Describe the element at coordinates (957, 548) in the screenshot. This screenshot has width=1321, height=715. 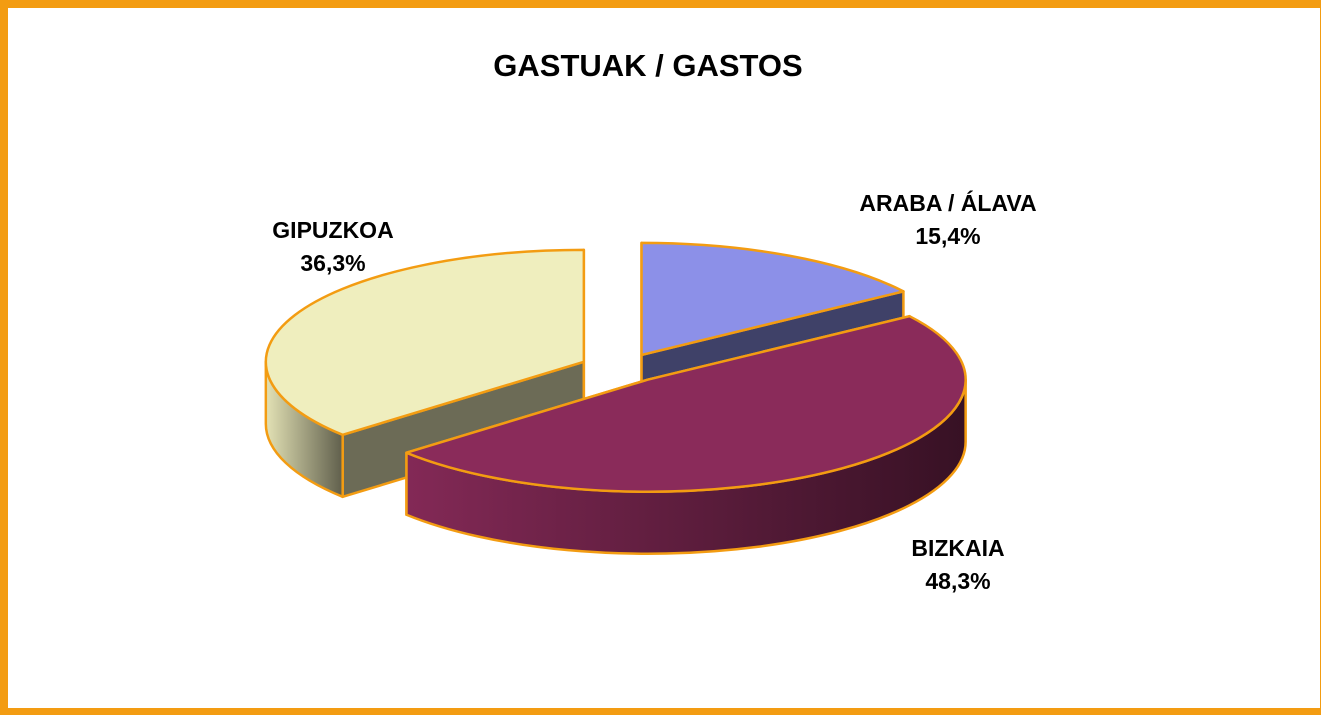
I see `slice-label: BIZKAIA` at that location.